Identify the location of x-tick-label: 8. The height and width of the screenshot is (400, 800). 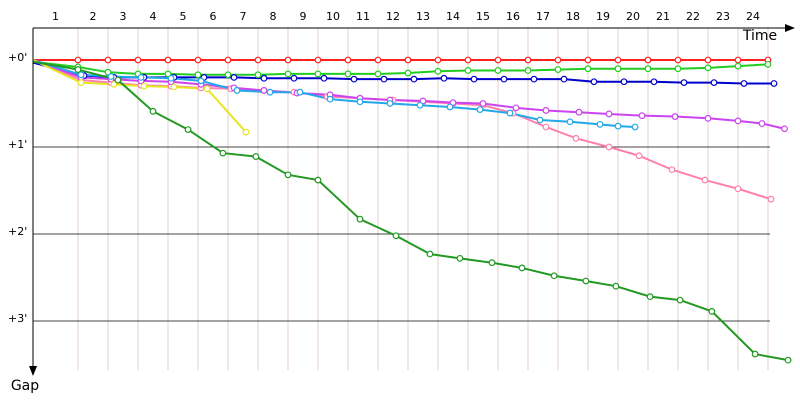
(273, 16).